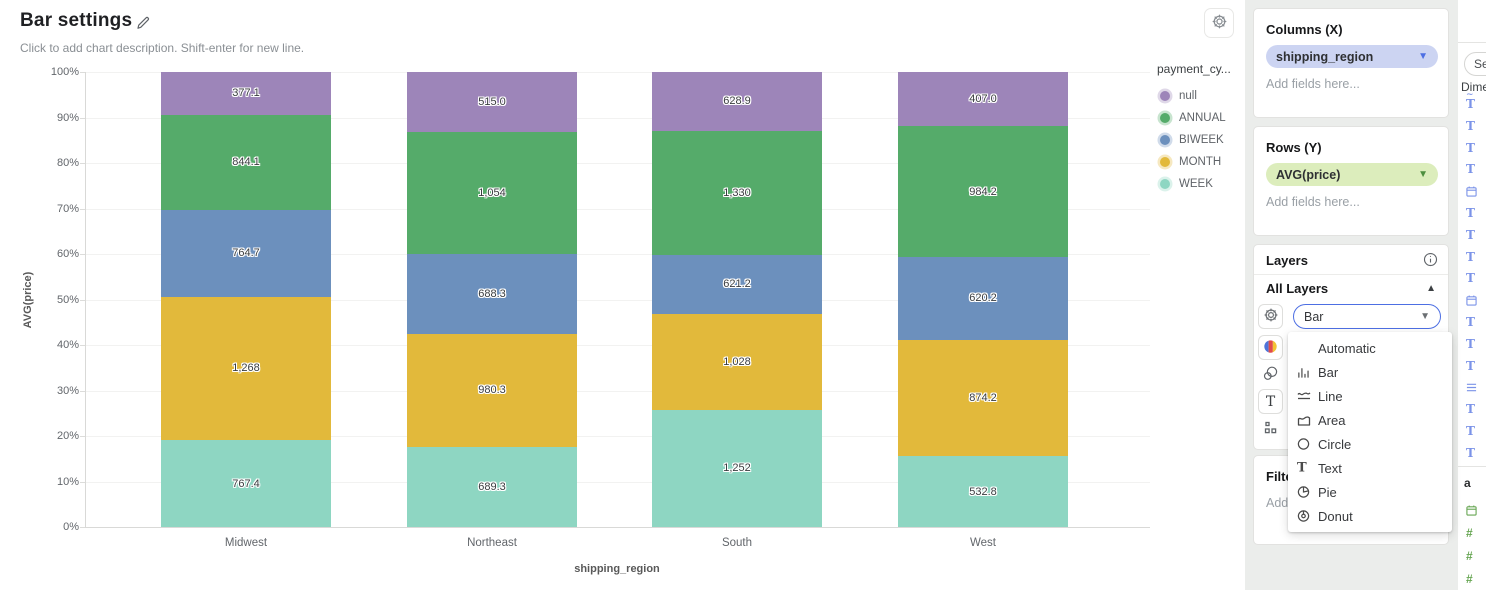  Describe the element at coordinates (1335, 516) in the screenshot. I see `dropdown-item-label: Donut` at that location.